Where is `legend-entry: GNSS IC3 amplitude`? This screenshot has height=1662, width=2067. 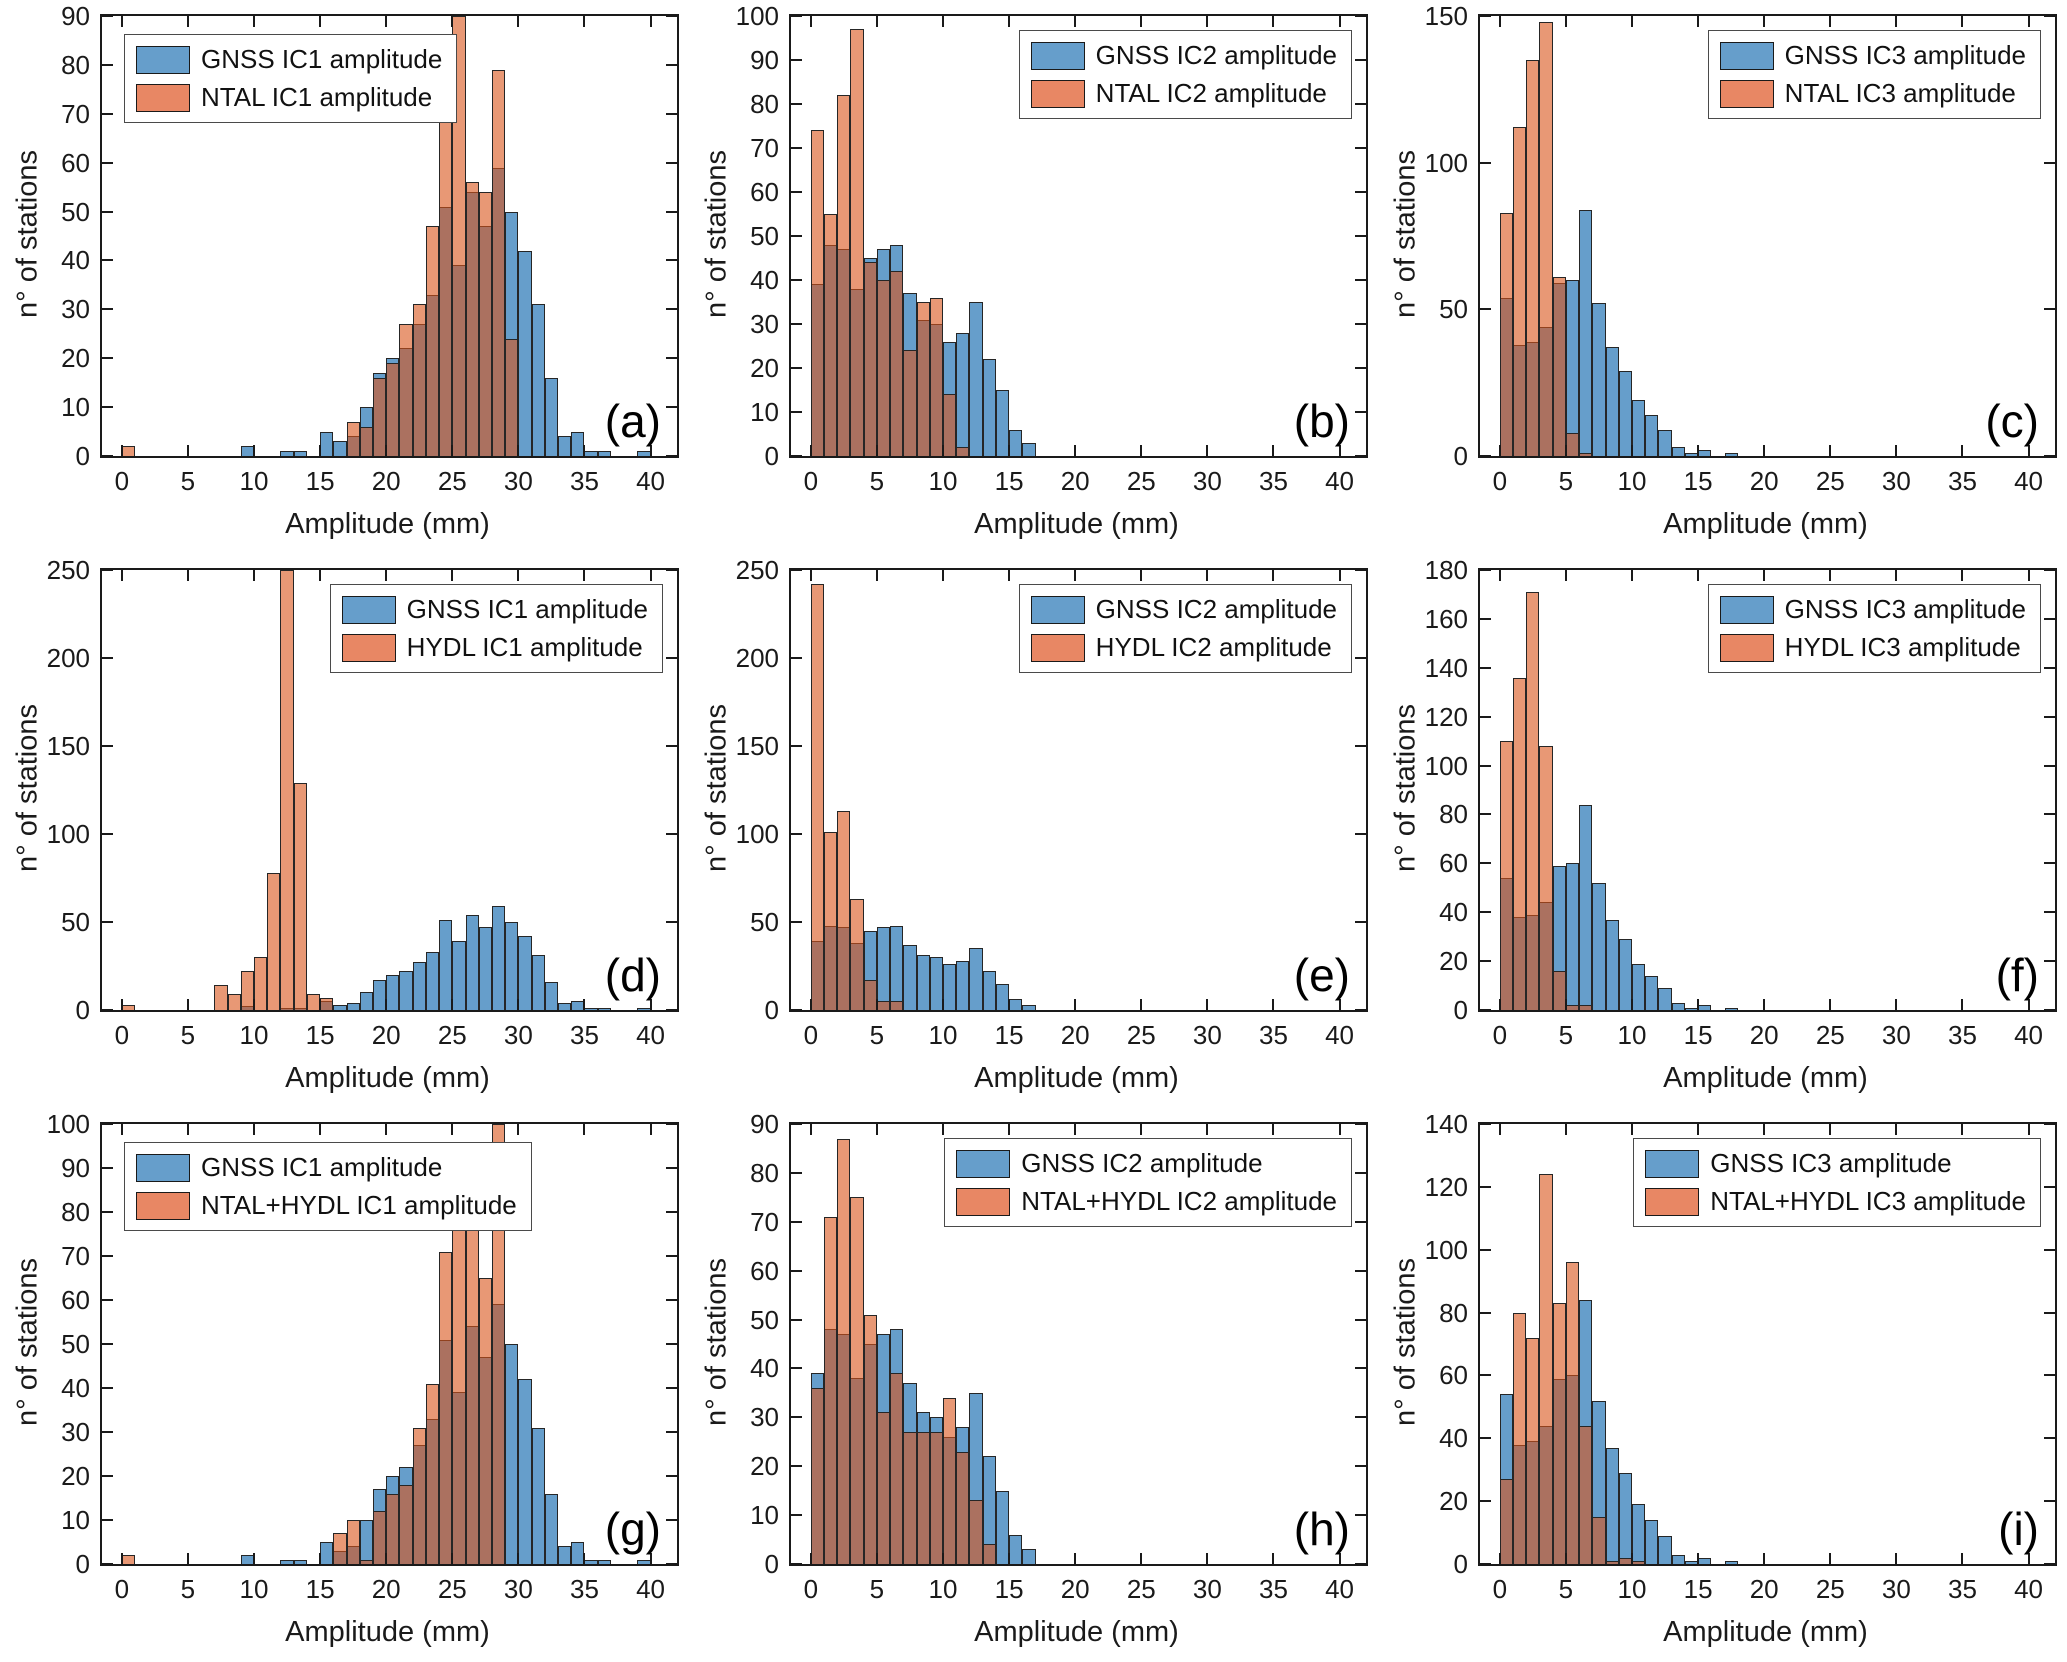 legend-entry: GNSS IC3 amplitude is located at coordinates (1835, 1163).